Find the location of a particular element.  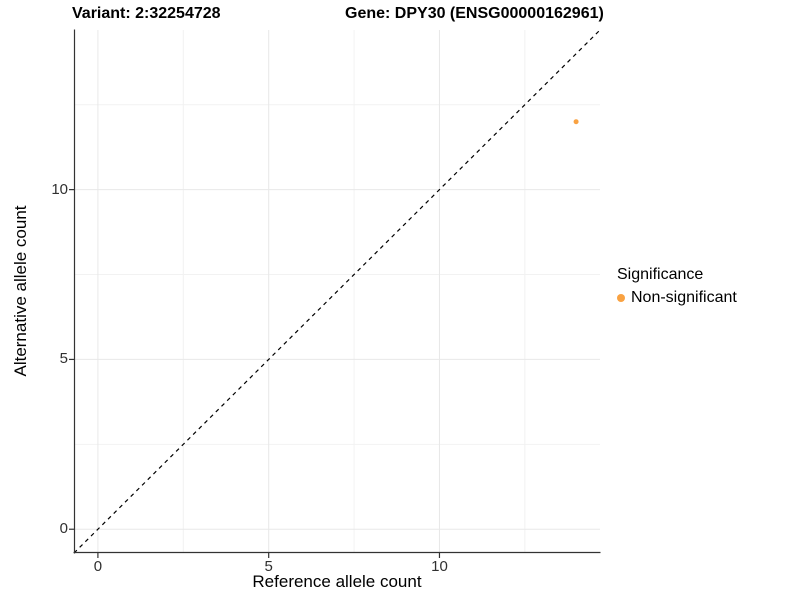

legend-item-non-significant: Non-significant is located at coordinates (677, 298).